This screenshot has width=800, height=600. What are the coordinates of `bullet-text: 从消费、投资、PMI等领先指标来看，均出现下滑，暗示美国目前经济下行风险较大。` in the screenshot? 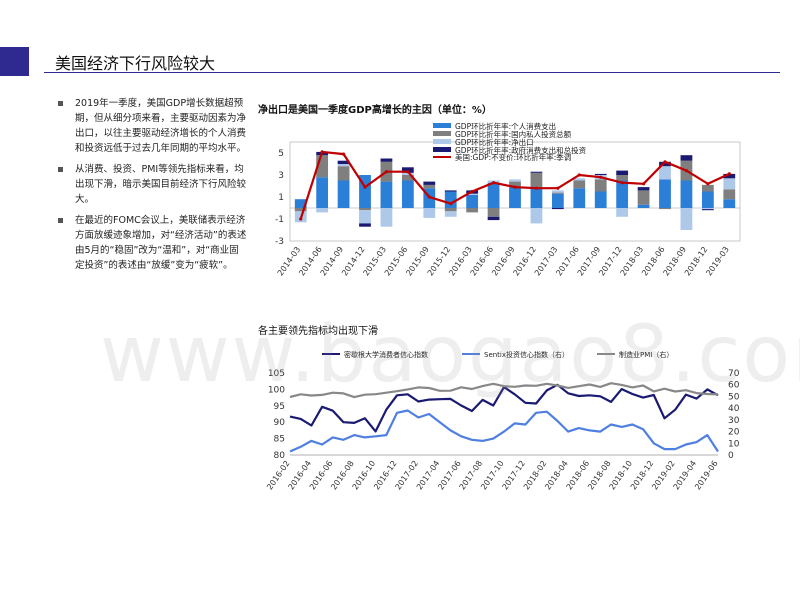 It's located at (161, 184).